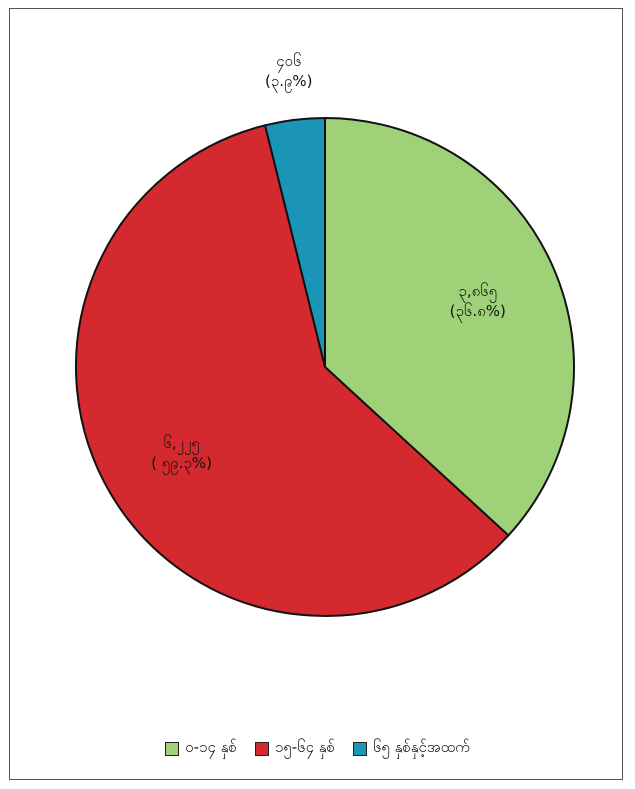 The width and height of the screenshot is (635, 789). I want to click on slice-65-plus, so click(294, 242).